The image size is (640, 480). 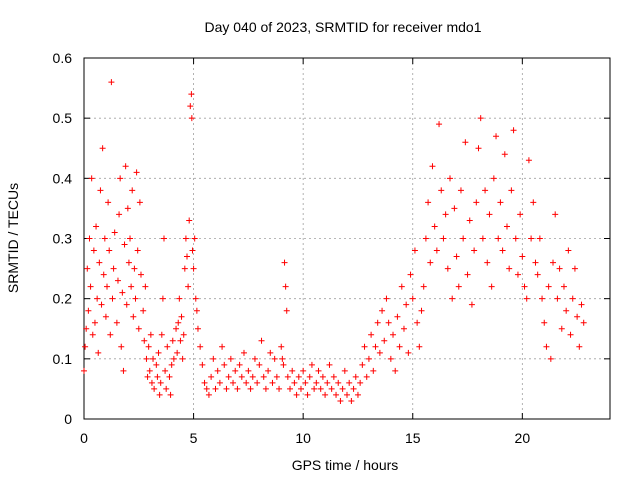 I want to click on y-tick-label: 0.2, so click(x=63, y=299).